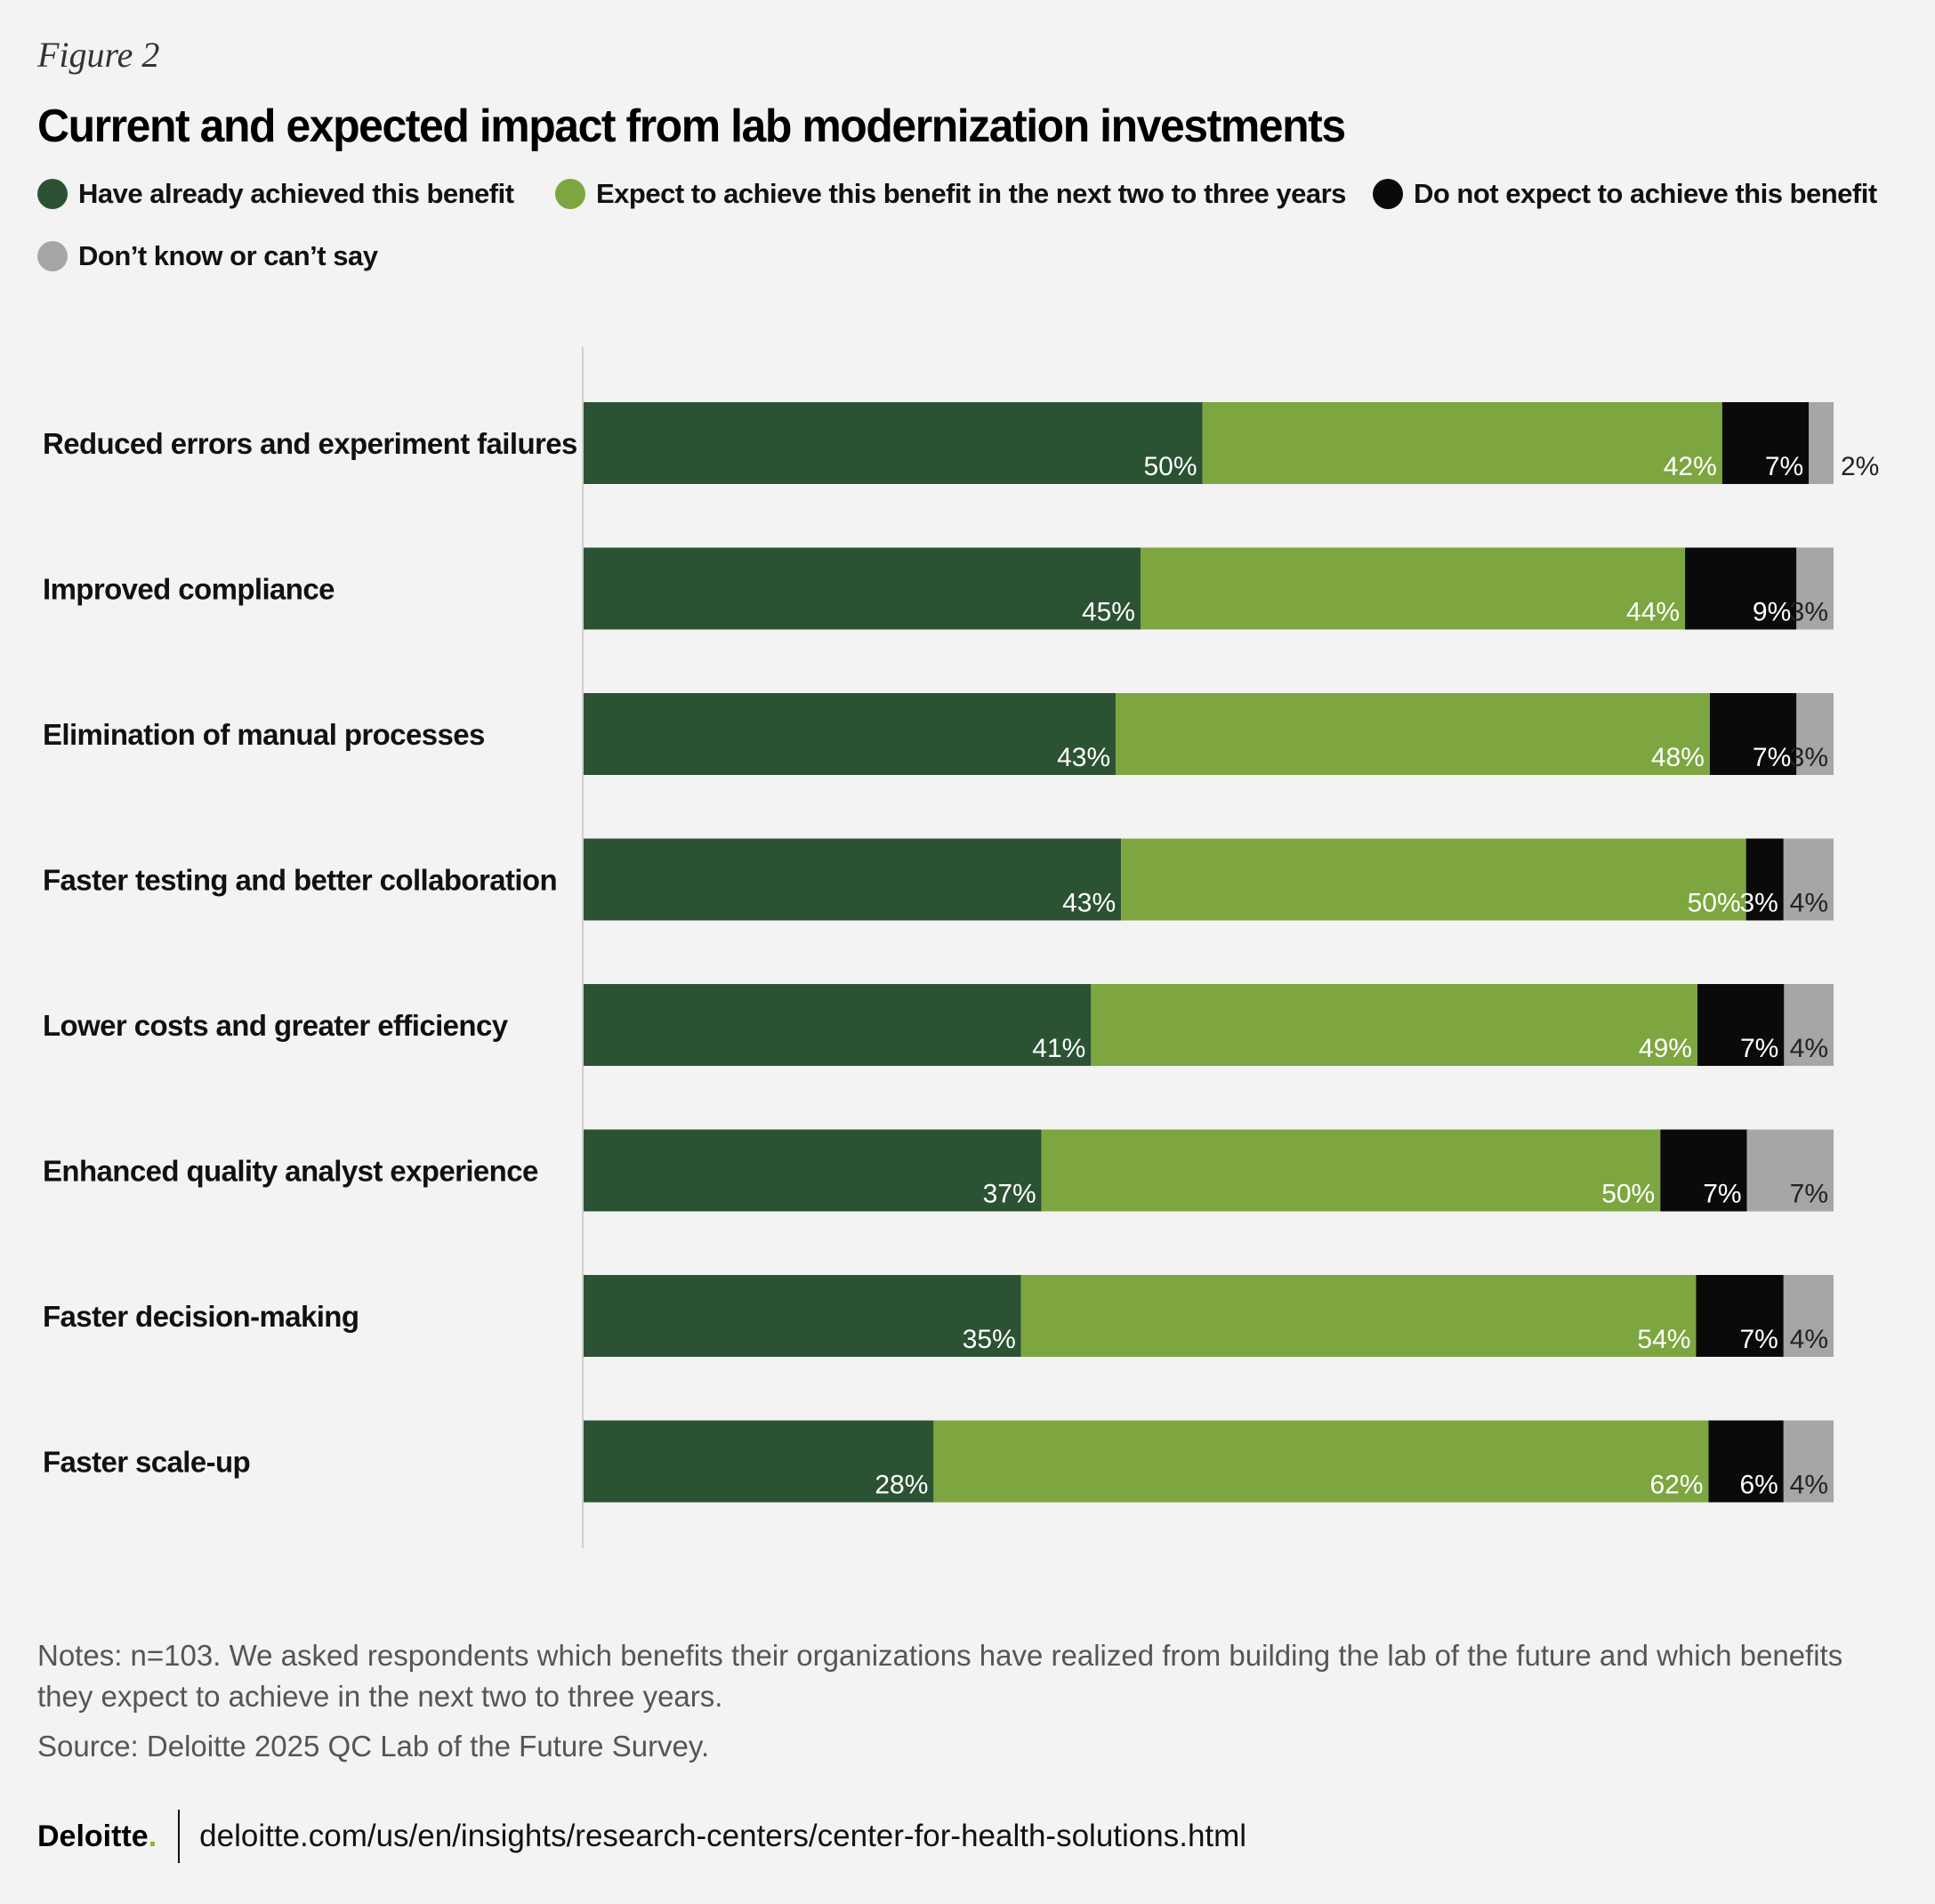 This screenshot has height=1904, width=1935. What do you see at coordinates (1759, 1048) in the screenshot?
I see `data-label-not-expect-5: 7%` at bounding box center [1759, 1048].